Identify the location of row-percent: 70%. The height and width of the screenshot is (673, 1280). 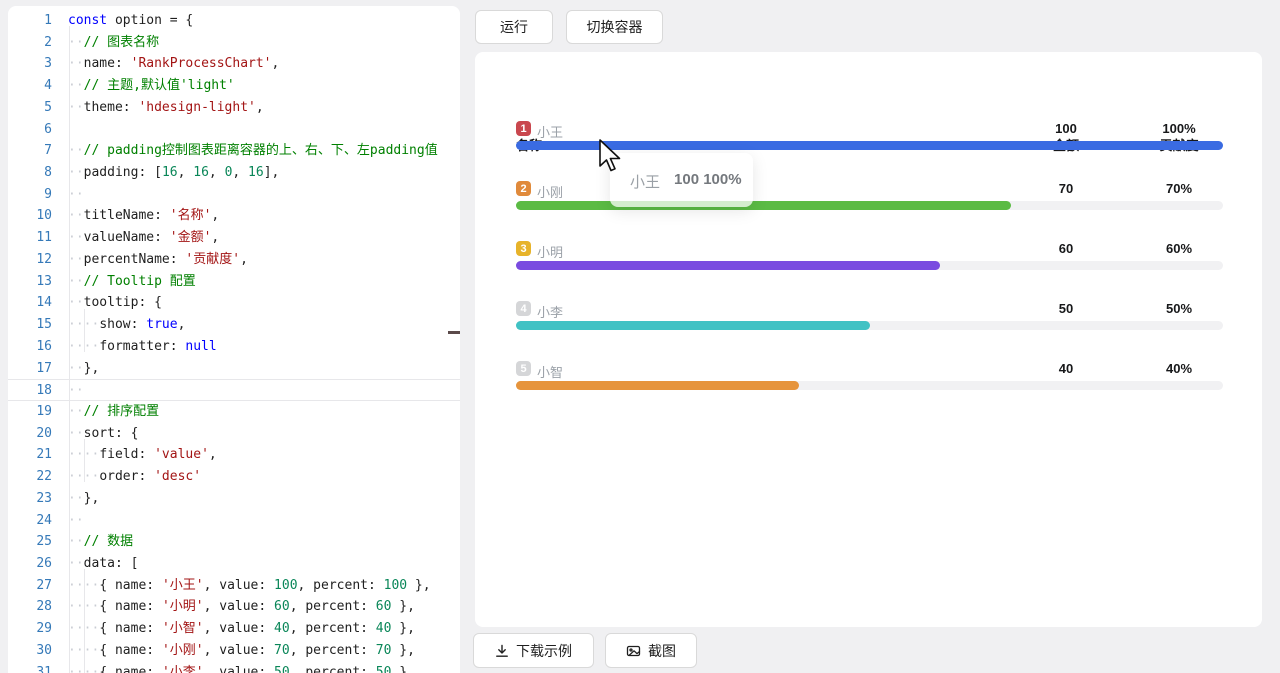
(1179, 188).